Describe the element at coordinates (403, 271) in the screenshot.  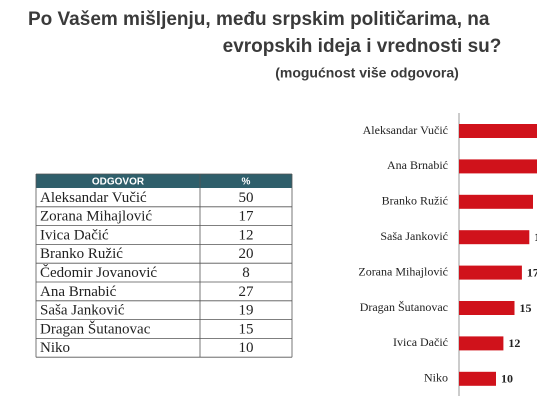
I see `category-label: Zorana Mihajlović` at that location.